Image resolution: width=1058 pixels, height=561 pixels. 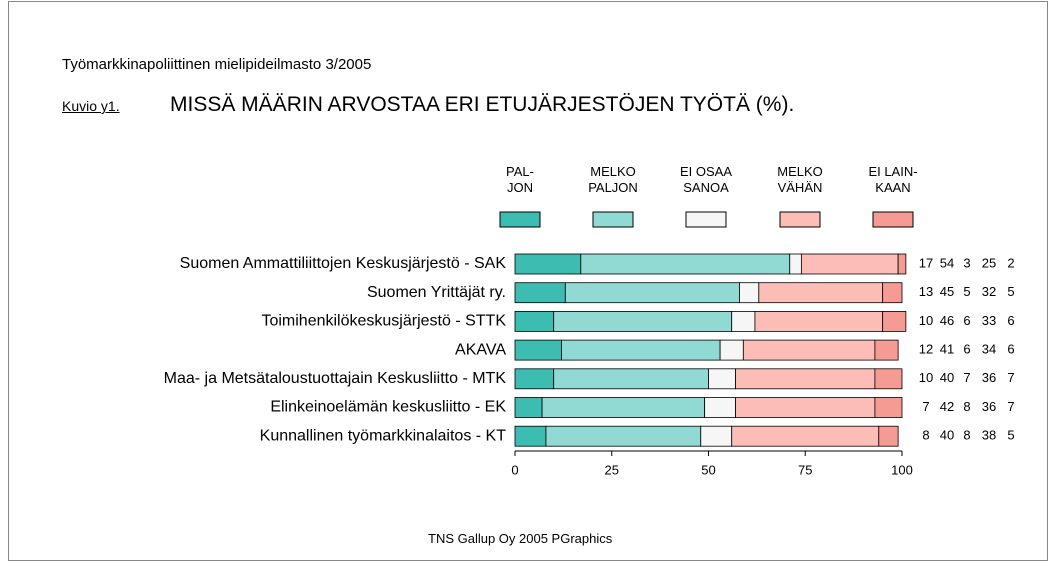 I want to click on value-label: 54, so click(x=947, y=262).